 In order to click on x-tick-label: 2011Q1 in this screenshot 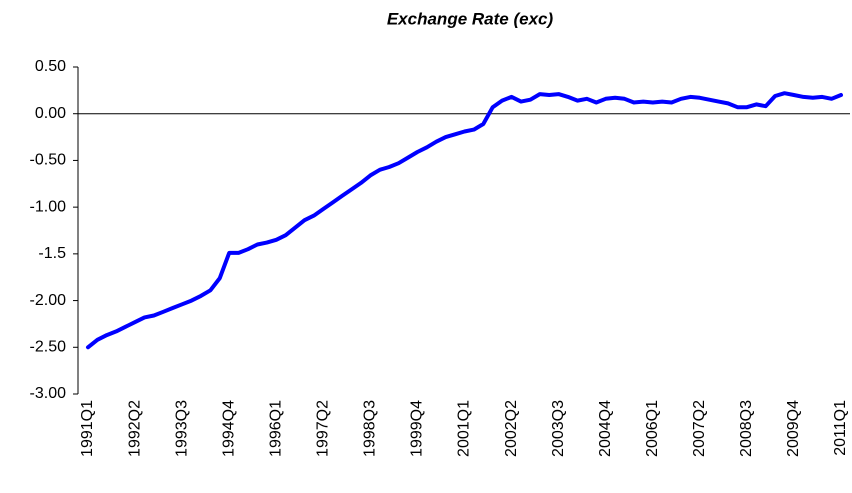, I will do `click(840, 428)`.